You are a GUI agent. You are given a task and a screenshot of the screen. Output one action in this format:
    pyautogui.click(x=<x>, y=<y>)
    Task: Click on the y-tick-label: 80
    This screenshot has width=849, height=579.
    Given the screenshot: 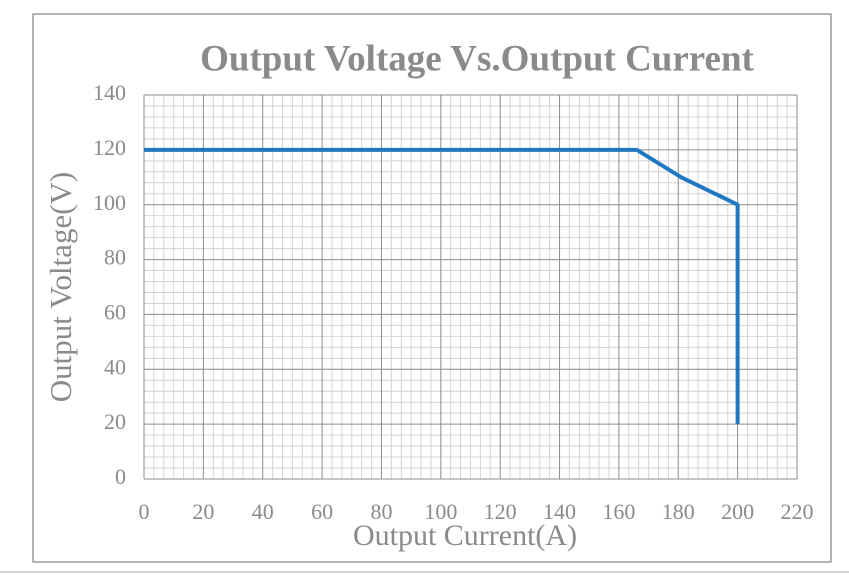 What is the action you would take?
    pyautogui.click(x=115, y=257)
    